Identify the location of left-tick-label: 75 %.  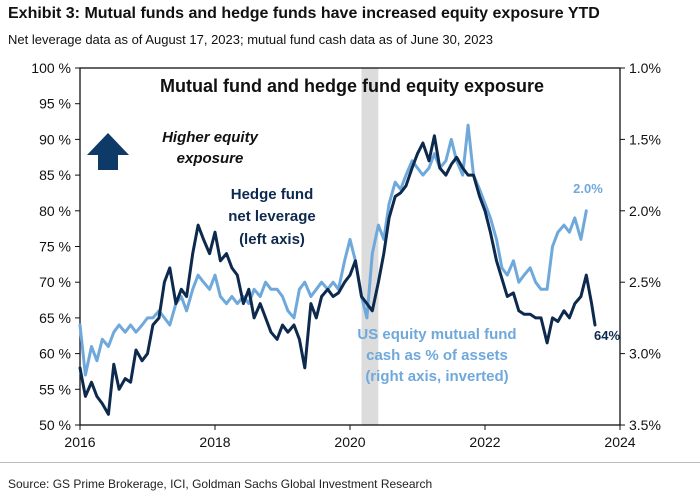
(55, 247).